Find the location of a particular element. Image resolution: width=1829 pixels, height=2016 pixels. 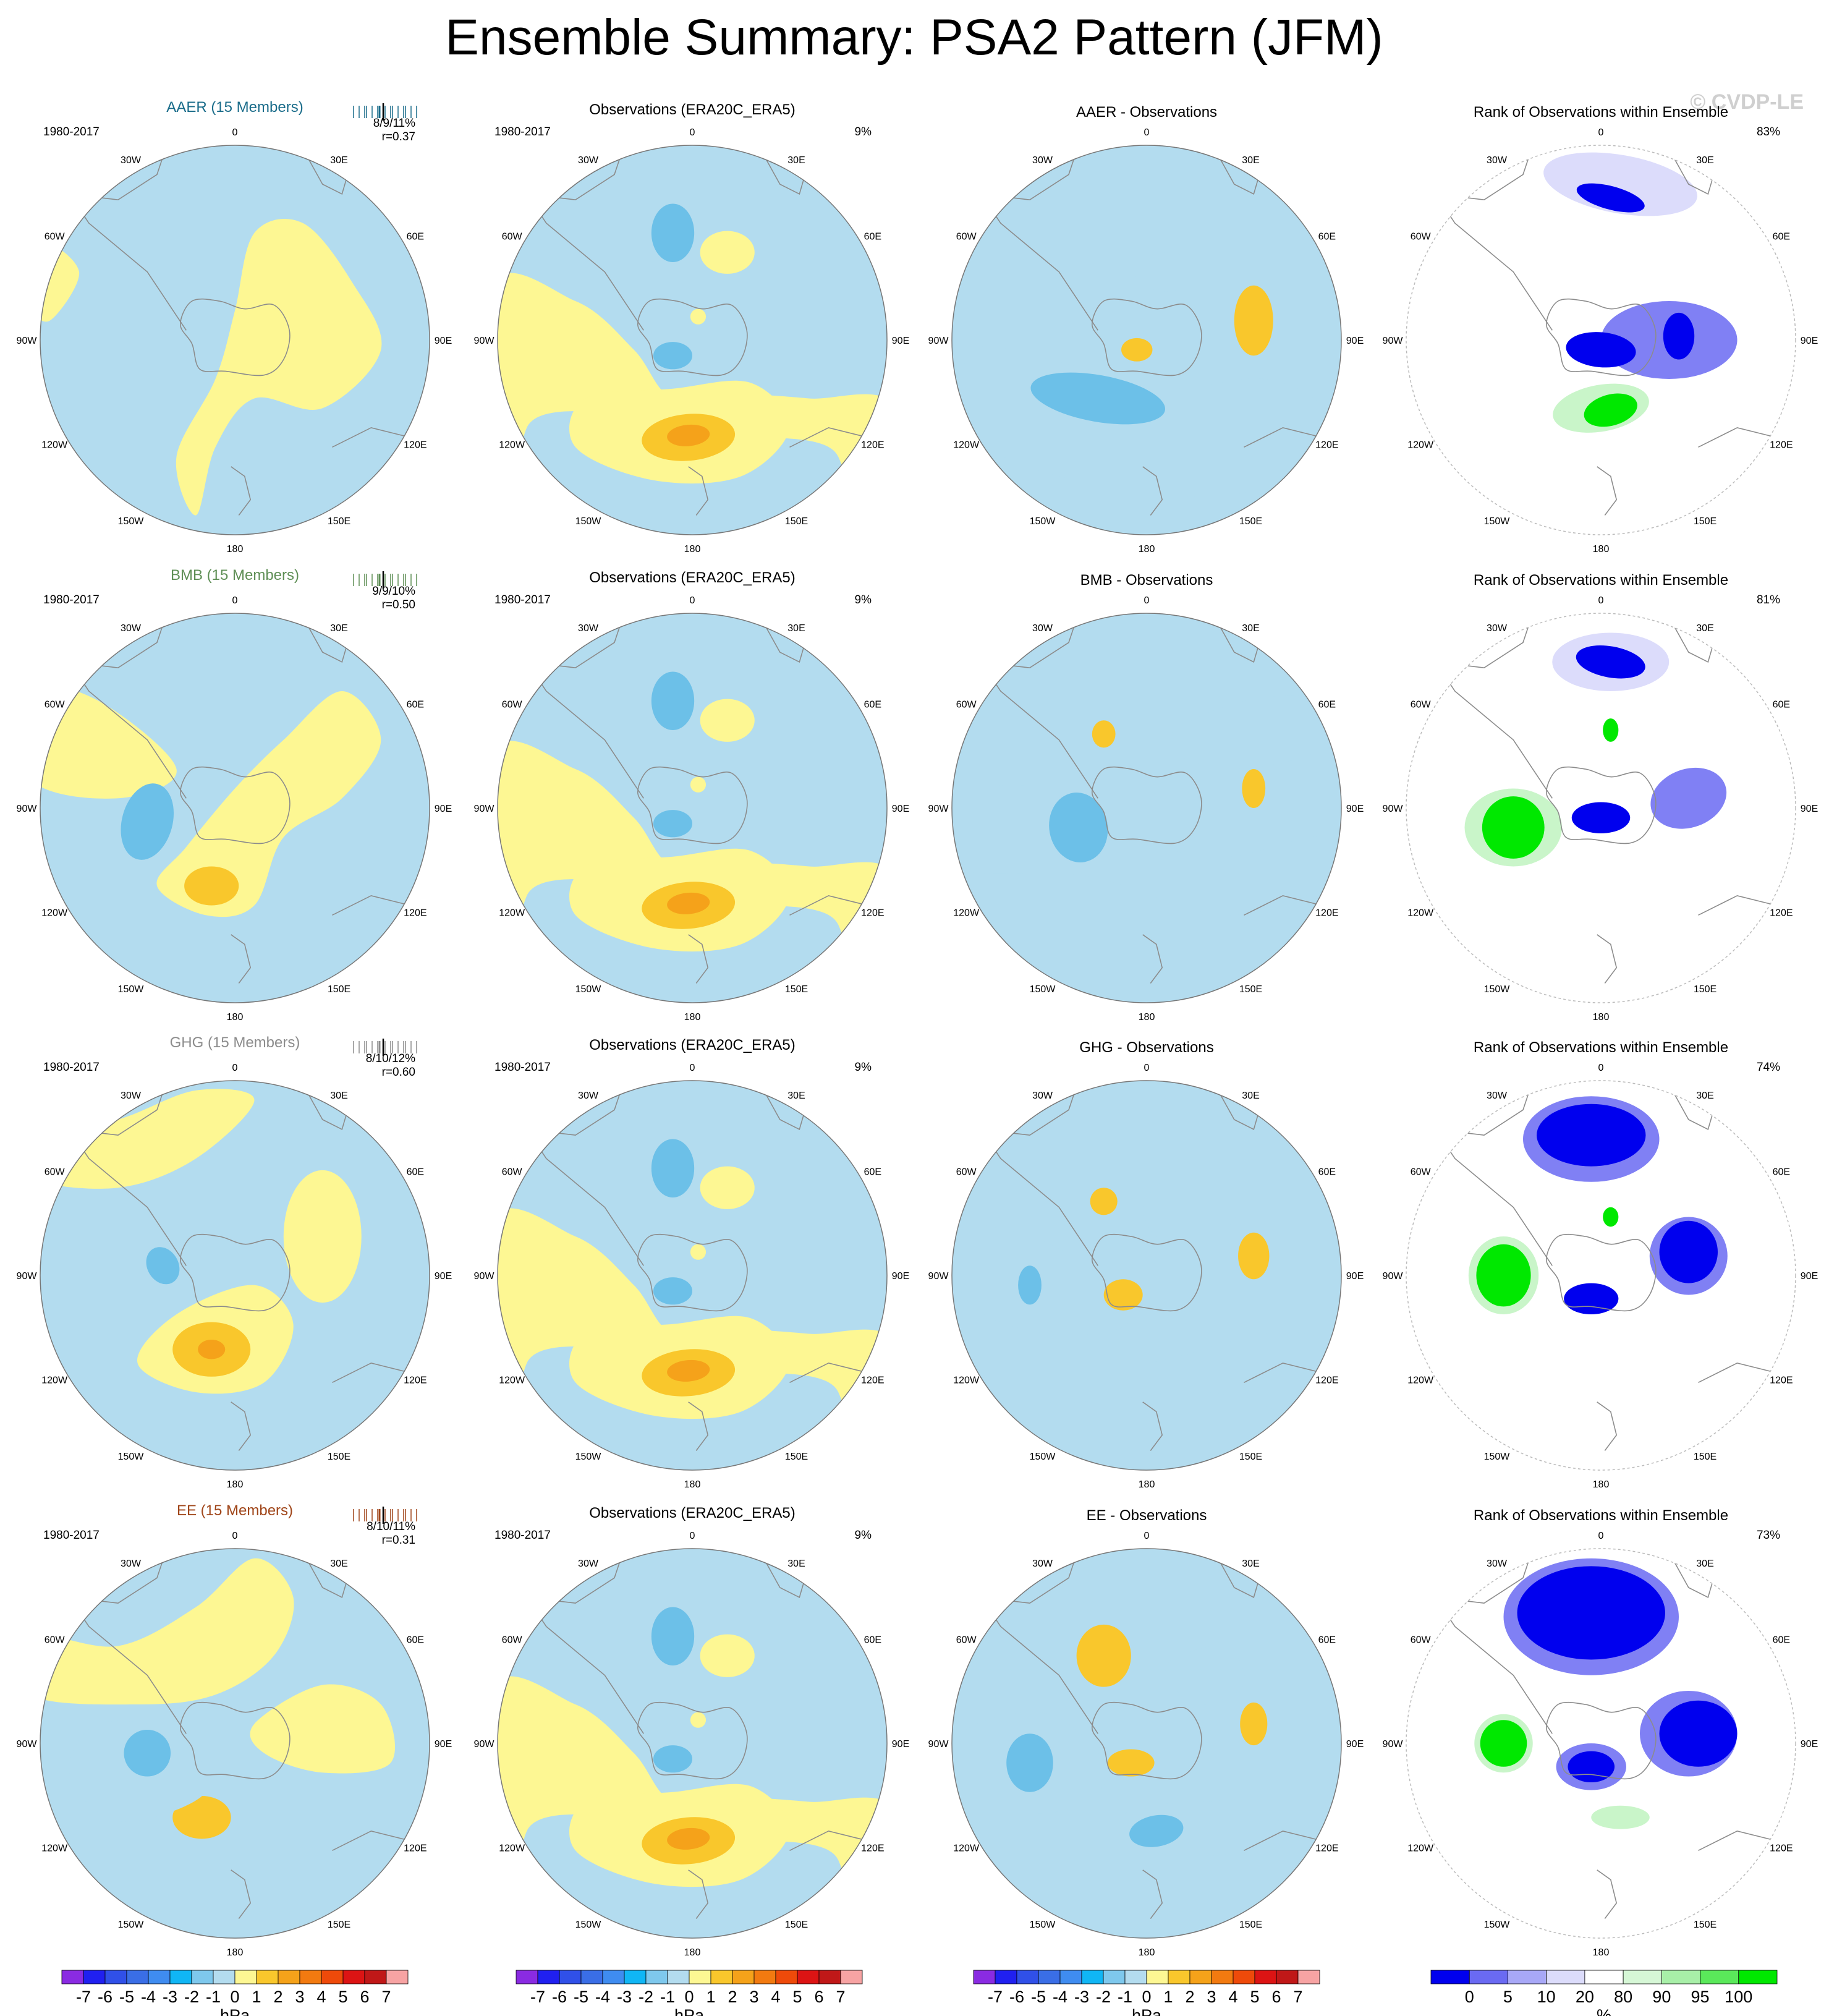

rank-pct: 81% is located at coordinates (1768, 599).